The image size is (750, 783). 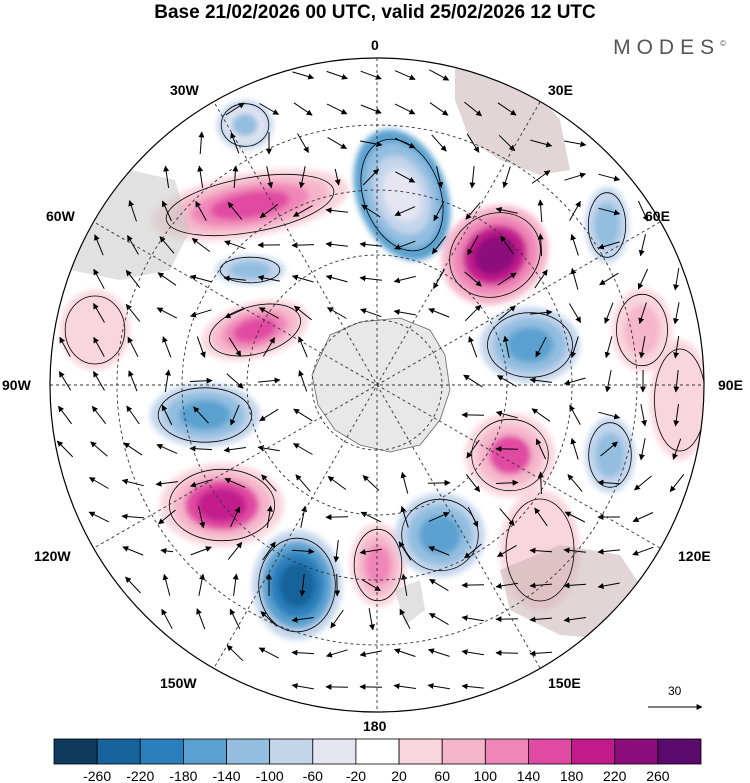 What do you see at coordinates (529, 775) in the screenshot?
I see `colorbar-tick-label: 140` at bounding box center [529, 775].